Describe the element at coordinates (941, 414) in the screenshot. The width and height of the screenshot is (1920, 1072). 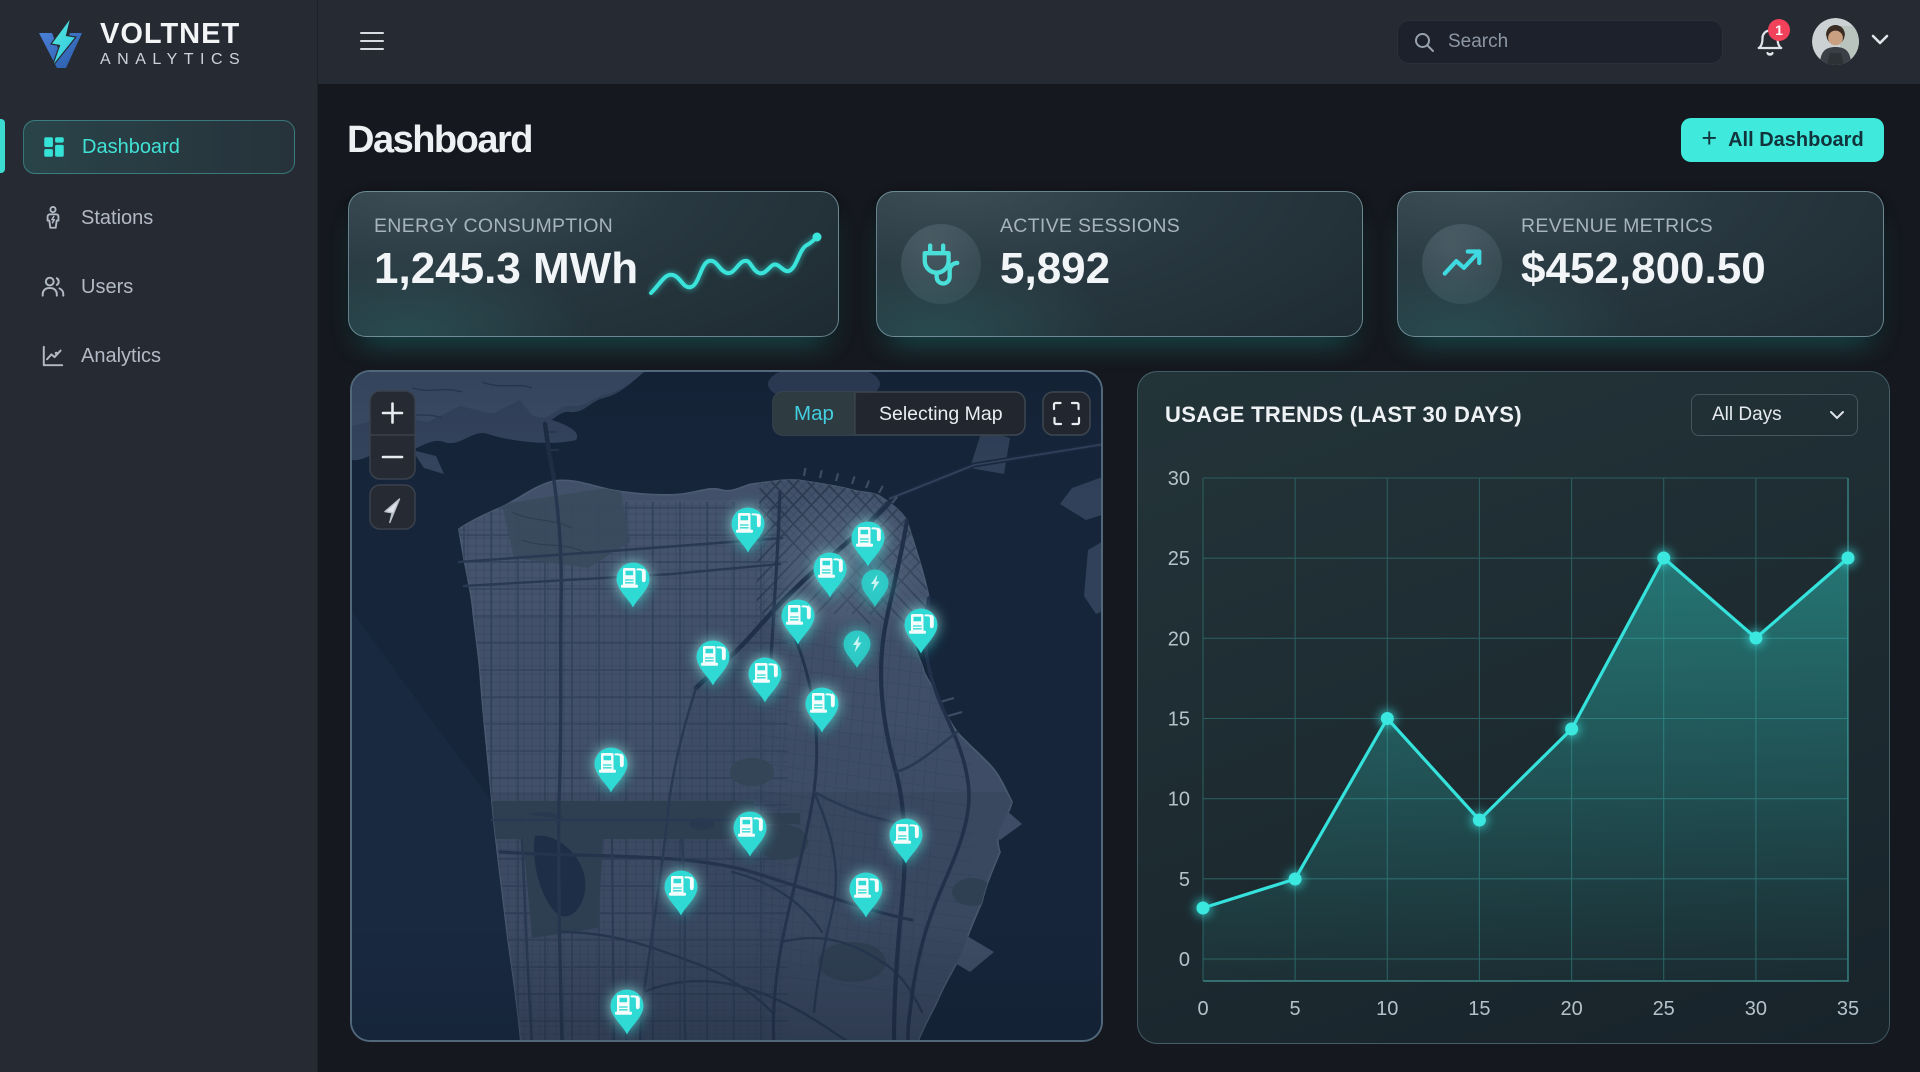
I see `svg-text: Selecting Map` at that location.